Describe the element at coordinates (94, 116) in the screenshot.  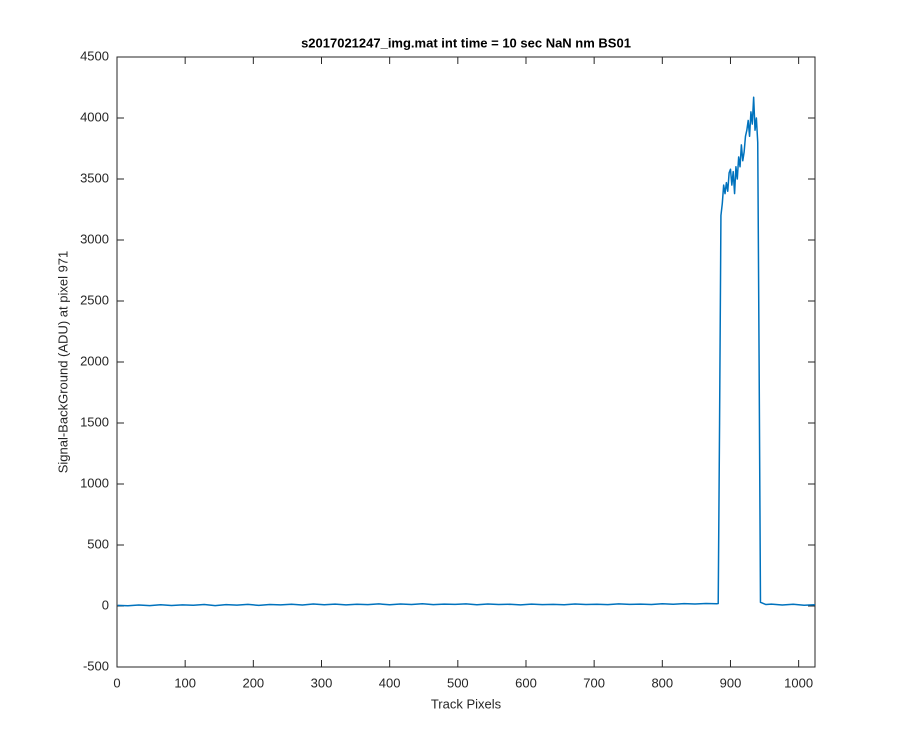
I see `y-tick-label: 4000` at that location.